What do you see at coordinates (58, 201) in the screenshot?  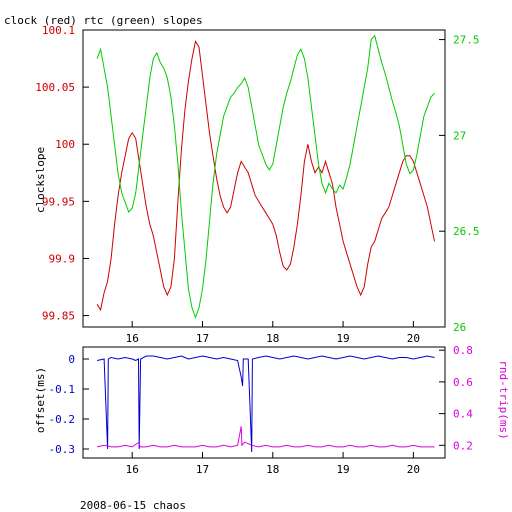 I see `top-y-tick-label-left: 99.95` at bounding box center [58, 201].